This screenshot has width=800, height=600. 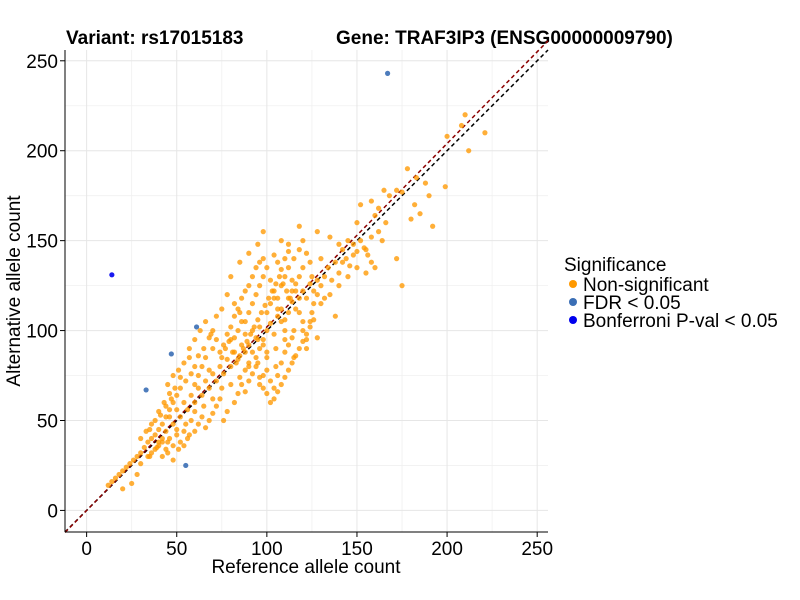 What do you see at coordinates (504, 38) in the screenshot?
I see `chart-title-gene: Gene: TRAF3IP3 (ENSG00000009790)` at bounding box center [504, 38].